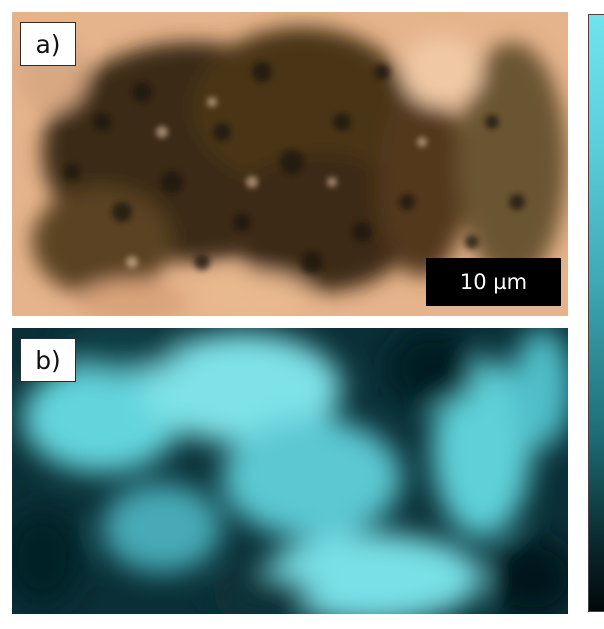 The width and height of the screenshot is (604, 629). Describe the element at coordinates (493, 282) in the screenshot. I see `scale-bar-label: 10 µm` at that location.